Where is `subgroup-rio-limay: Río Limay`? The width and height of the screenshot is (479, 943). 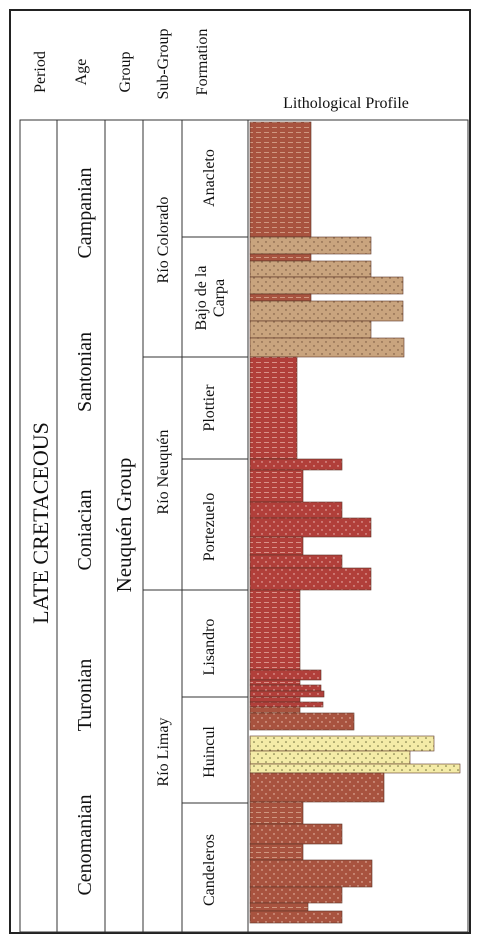 subgroup-rio-limay: Río Limay is located at coordinates (163, 752).